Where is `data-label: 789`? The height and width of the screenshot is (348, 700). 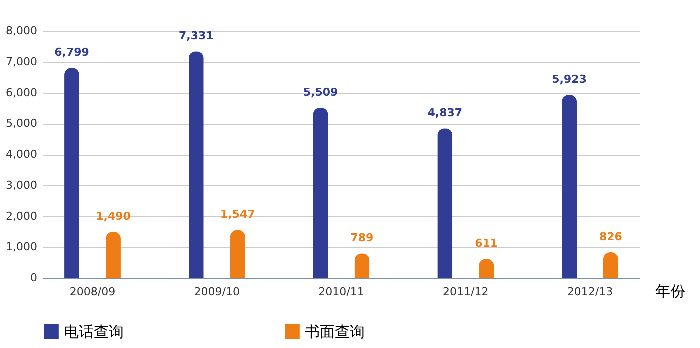
data-label: 789 is located at coordinates (362, 238).